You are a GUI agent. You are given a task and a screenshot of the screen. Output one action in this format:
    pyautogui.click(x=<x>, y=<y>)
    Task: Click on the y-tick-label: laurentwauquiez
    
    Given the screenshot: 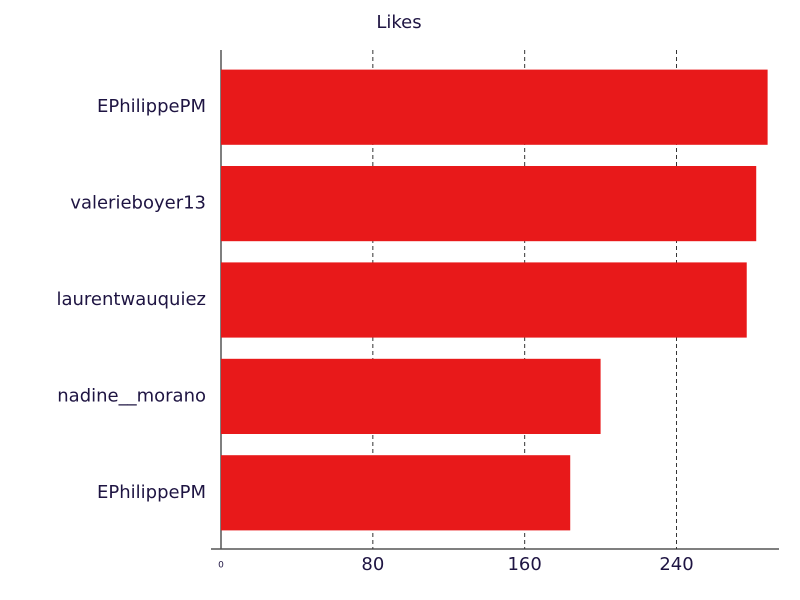 What is the action you would take?
    pyautogui.click(x=131, y=299)
    